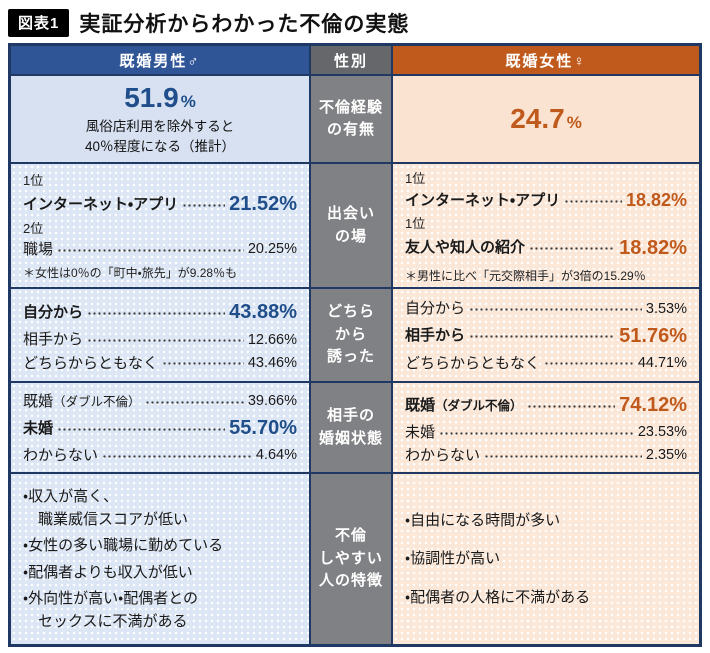 The image size is (710, 653). What do you see at coordinates (352, 61) in the screenshot?
I see `column-header-gender: 性別` at bounding box center [352, 61].